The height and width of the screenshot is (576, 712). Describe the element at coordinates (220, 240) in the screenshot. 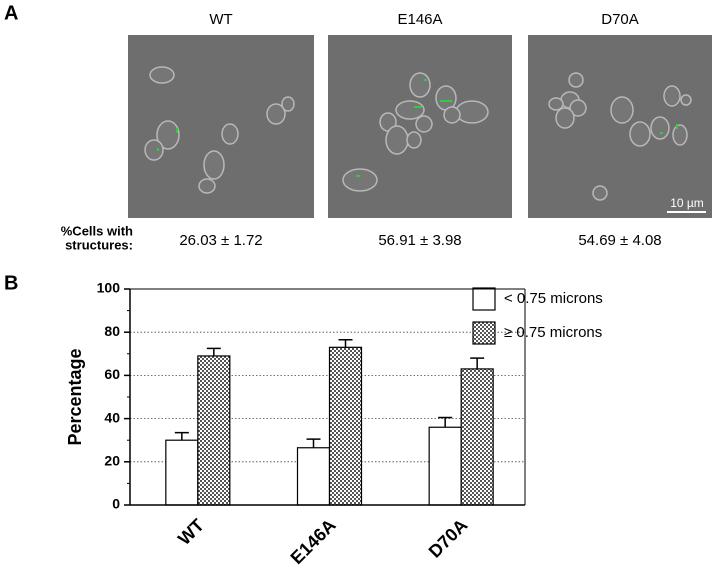

I see `image-stat: 26.03 ± 1.72` at that location.